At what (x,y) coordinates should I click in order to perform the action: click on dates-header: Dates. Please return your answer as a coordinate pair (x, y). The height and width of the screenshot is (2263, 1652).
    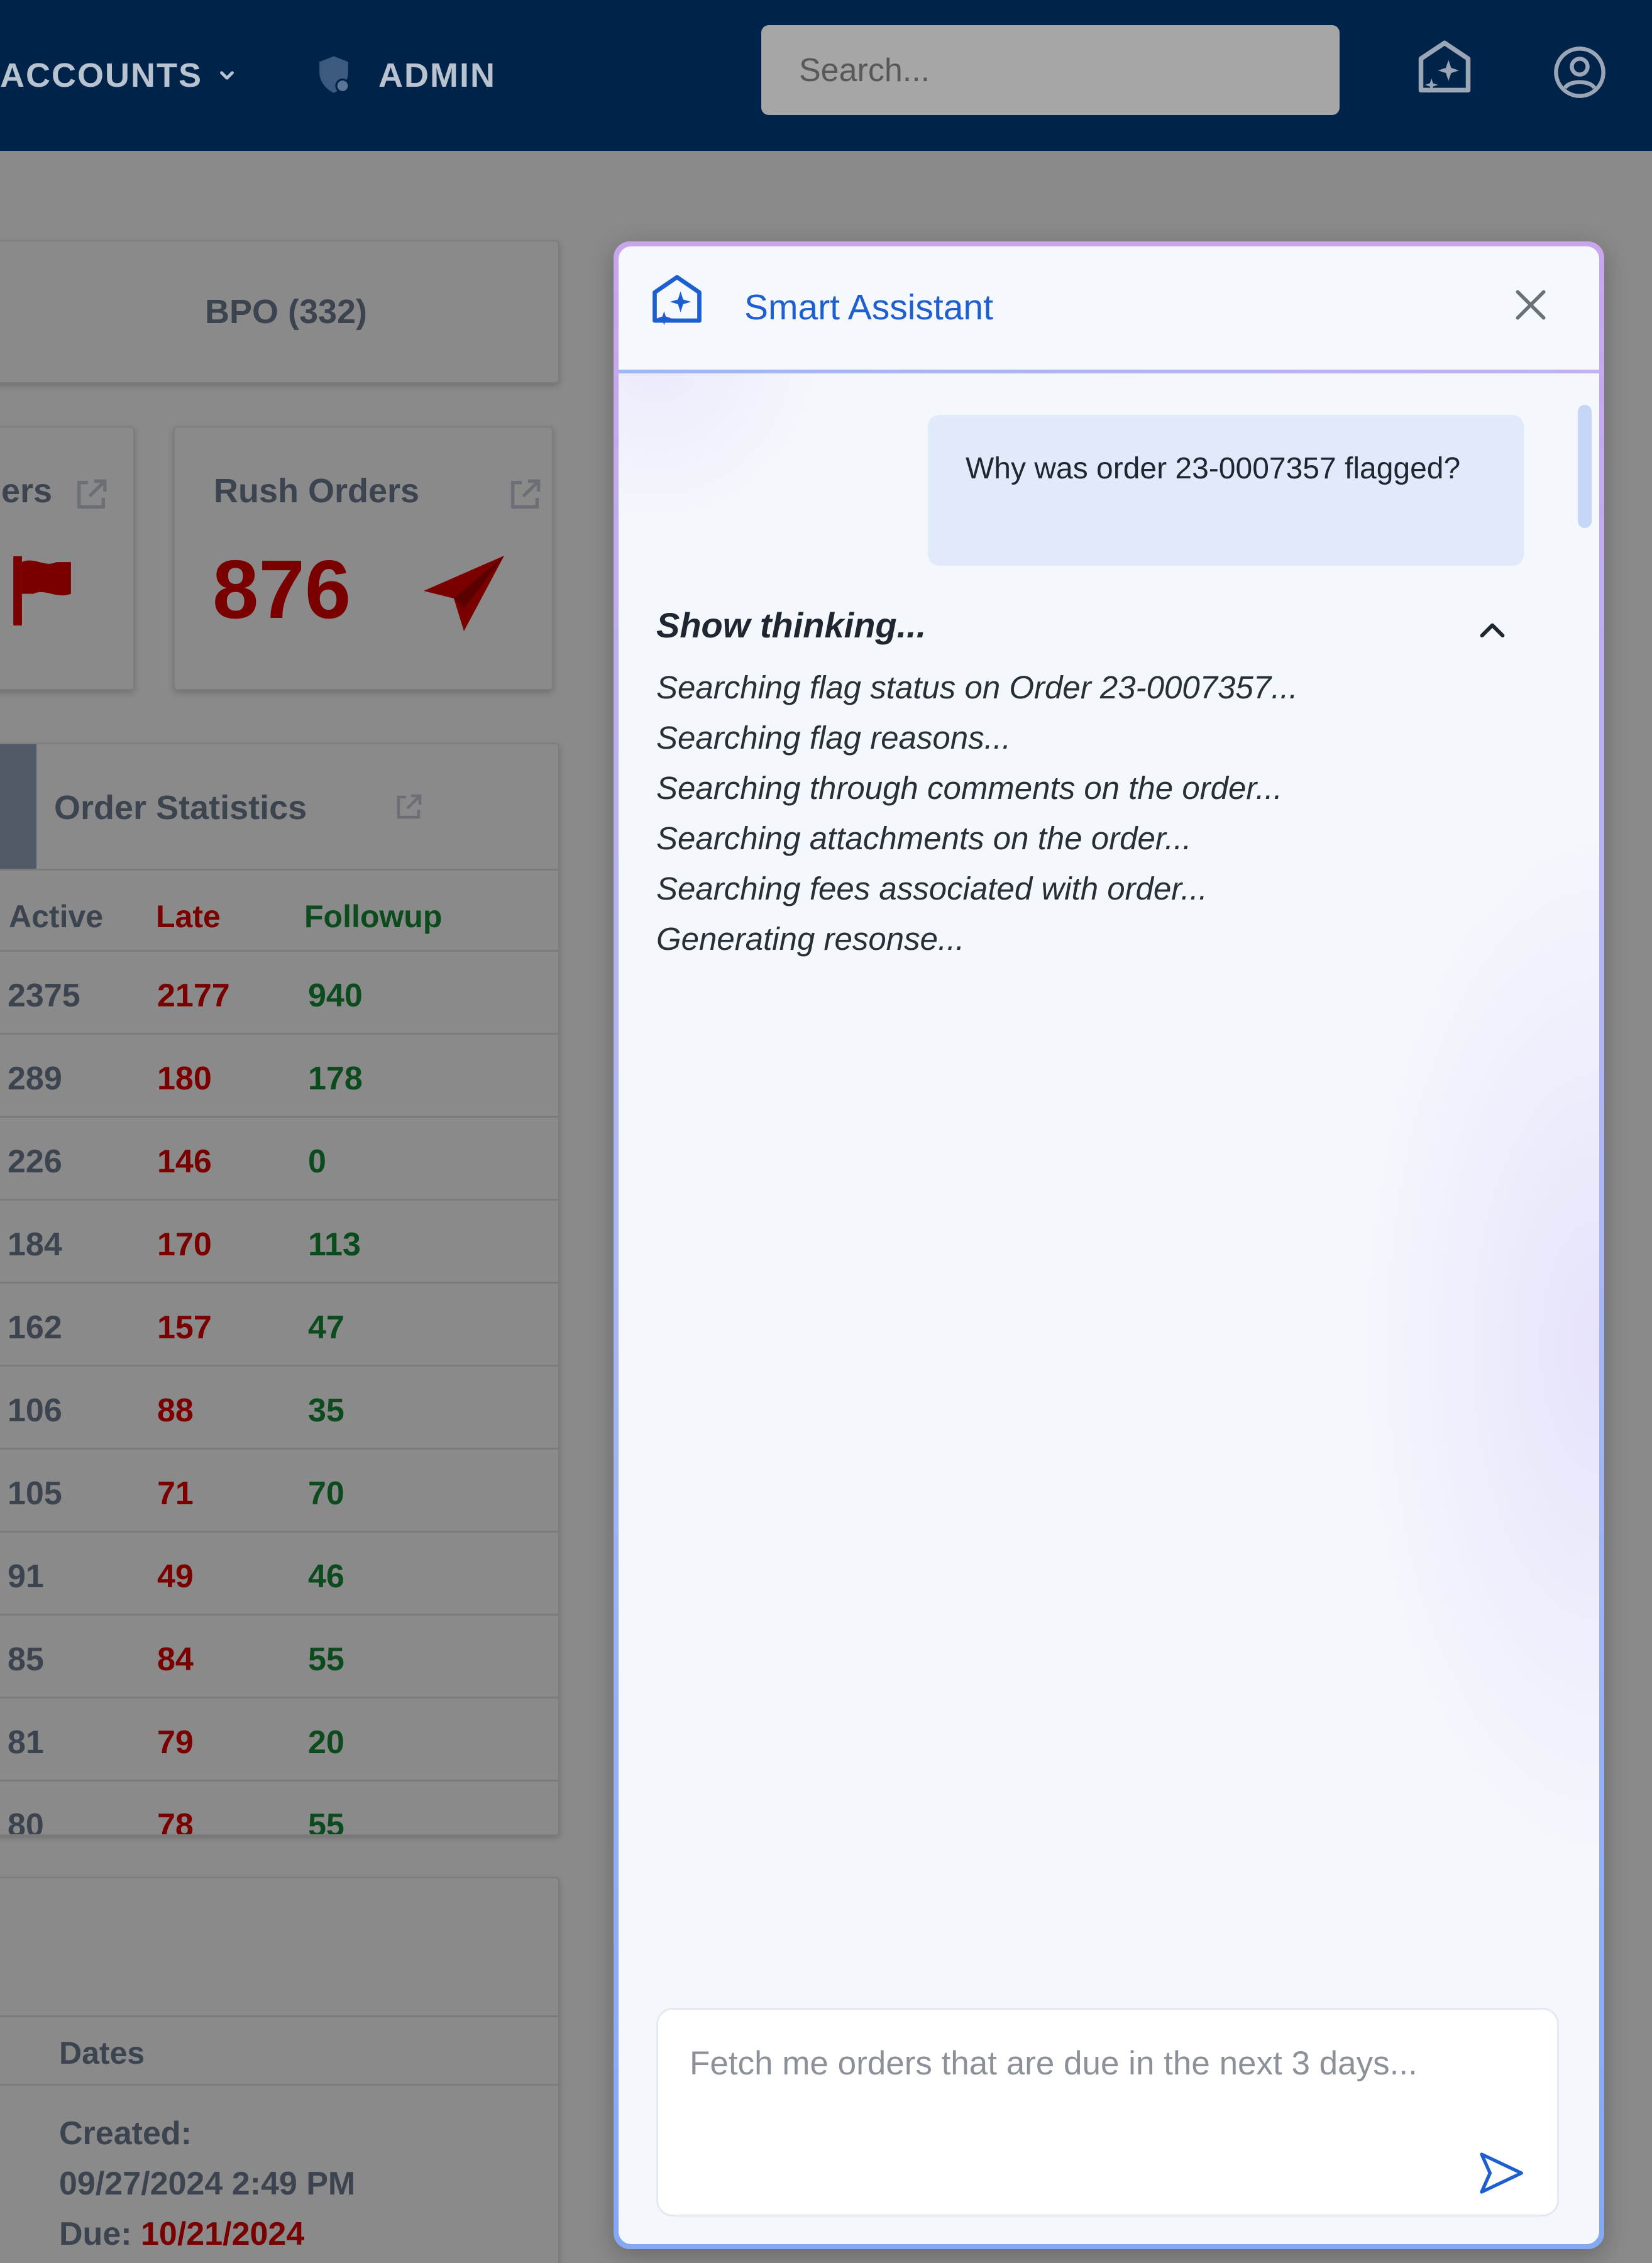
    Looking at the image, I should click on (280, 2050).